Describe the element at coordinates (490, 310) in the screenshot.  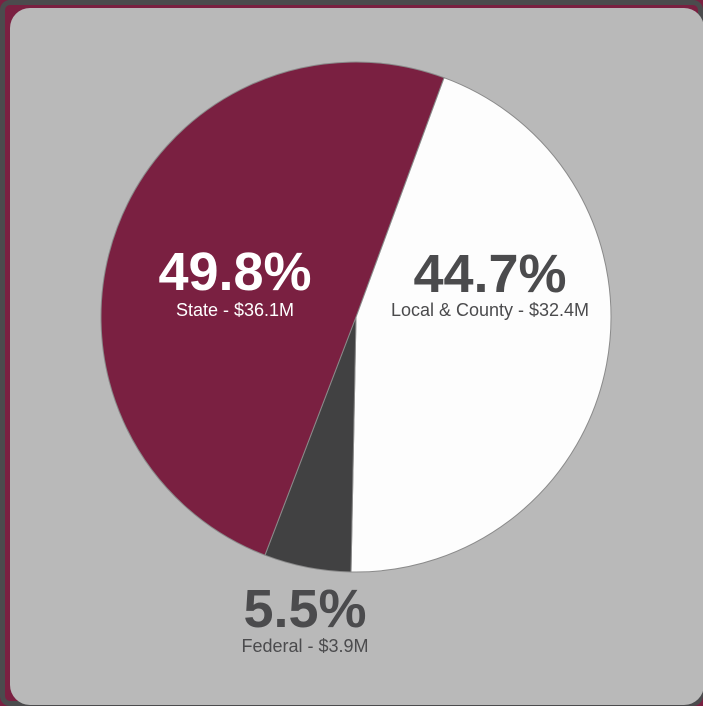
I see `slice-amount-label-local-county: Local & County - $32.4M` at that location.